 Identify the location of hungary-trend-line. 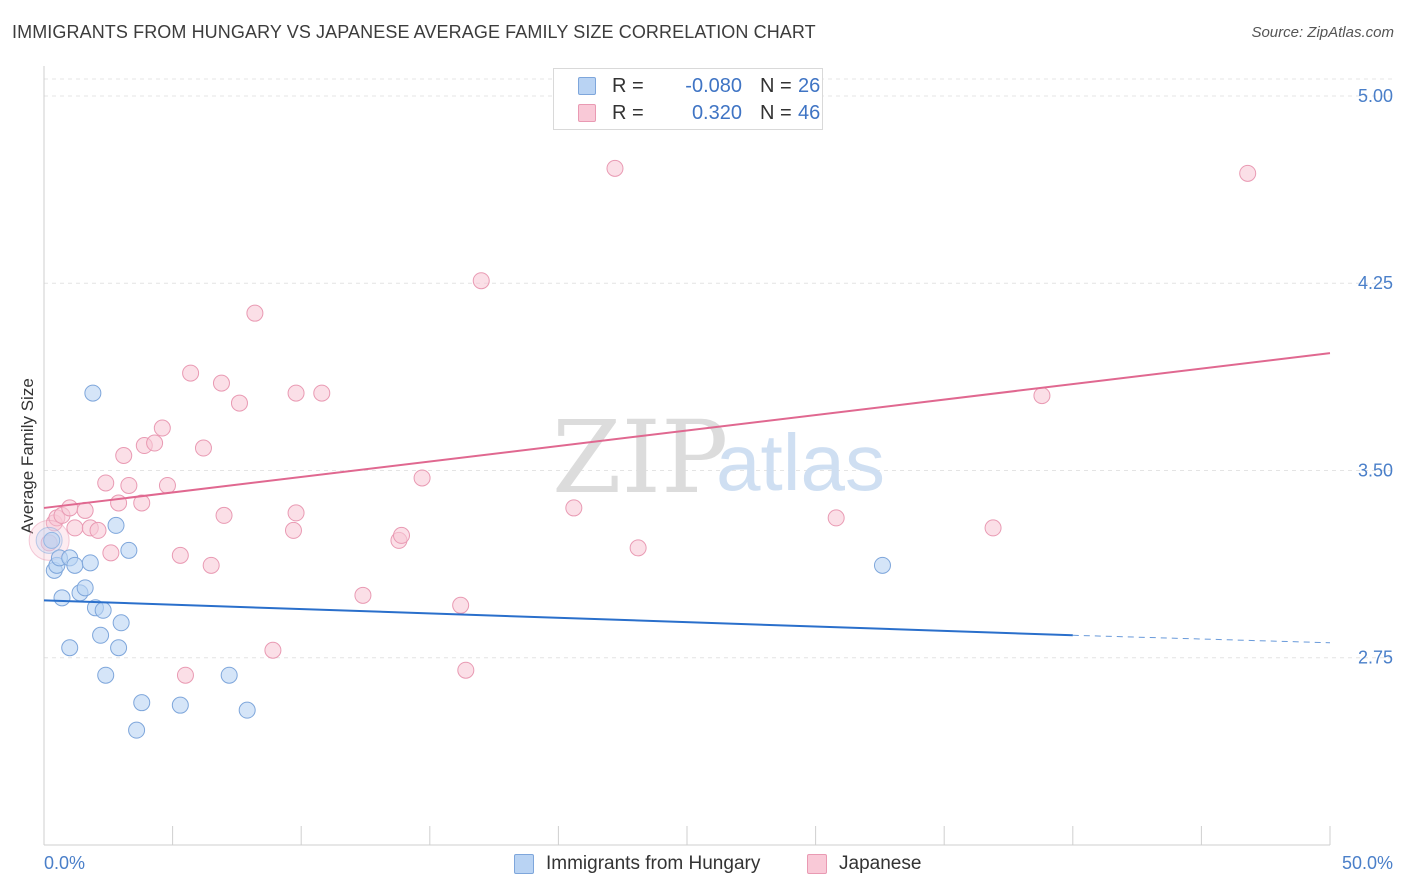
(558, 618).